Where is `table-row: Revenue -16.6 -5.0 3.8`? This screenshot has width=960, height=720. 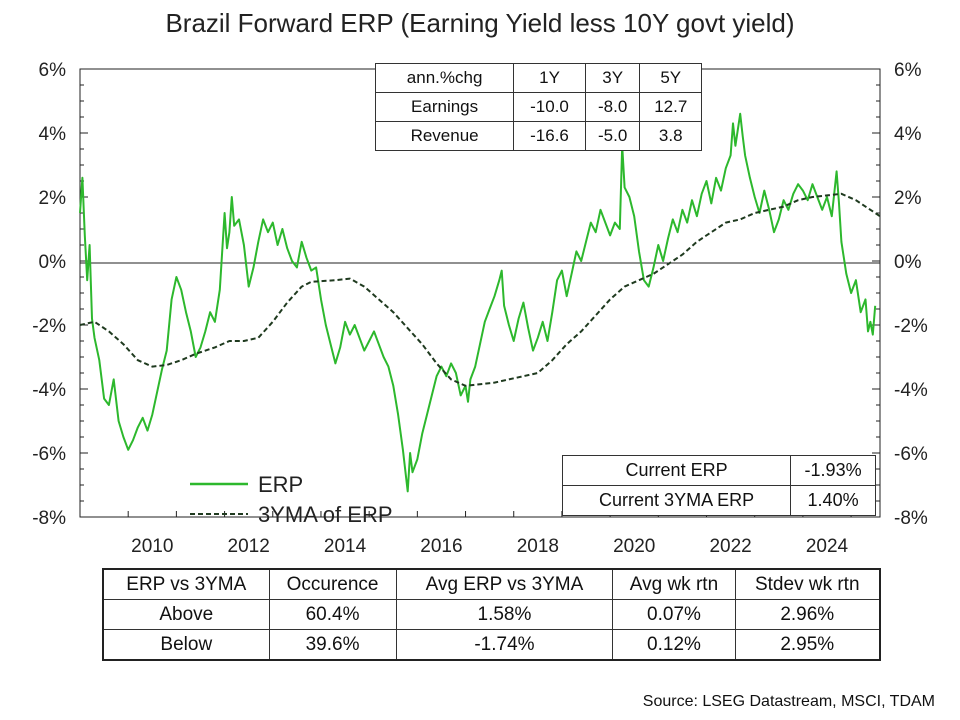
table-row: Revenue -16.6 -5.0 3.8 is located at coordinates (538, 136).